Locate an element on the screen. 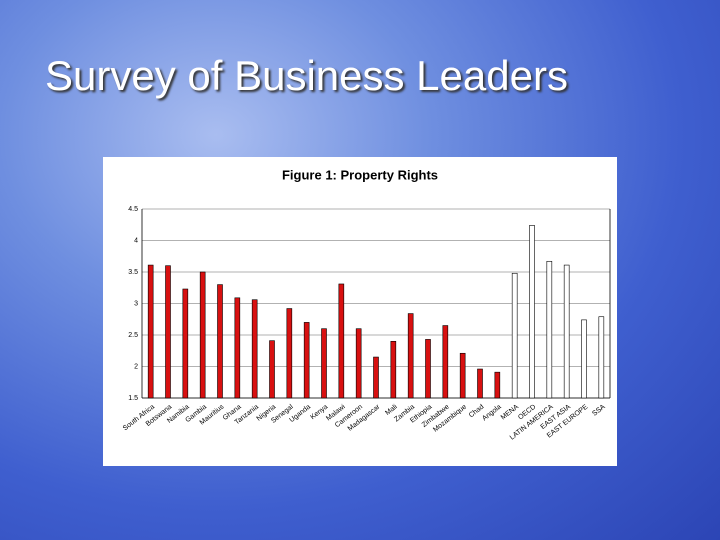 The height and width of the screenshot is (540, 720). slide-title: Survey of Business Leaders is located at coordinates (306, 75).